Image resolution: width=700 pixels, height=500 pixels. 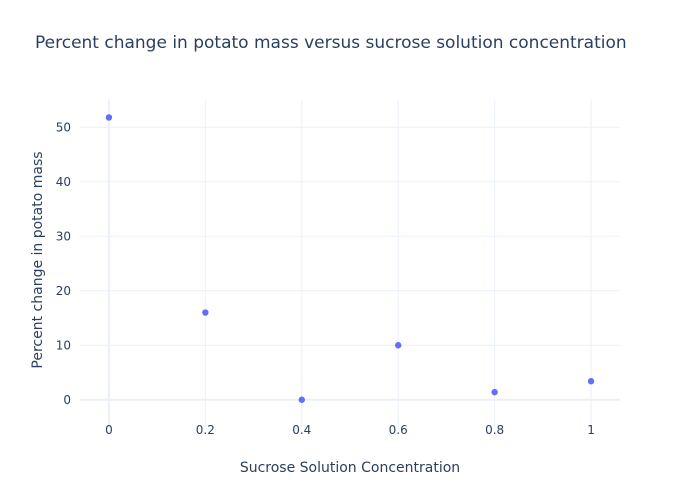 I want to click on x-tick-label: 0.6, so click(x=398, y=430).